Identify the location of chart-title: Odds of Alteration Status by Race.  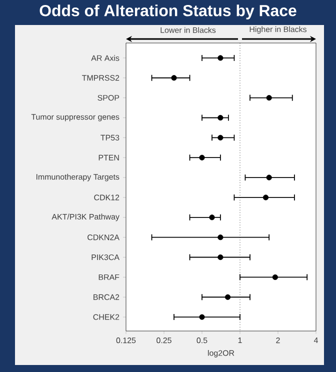
(168, 12).